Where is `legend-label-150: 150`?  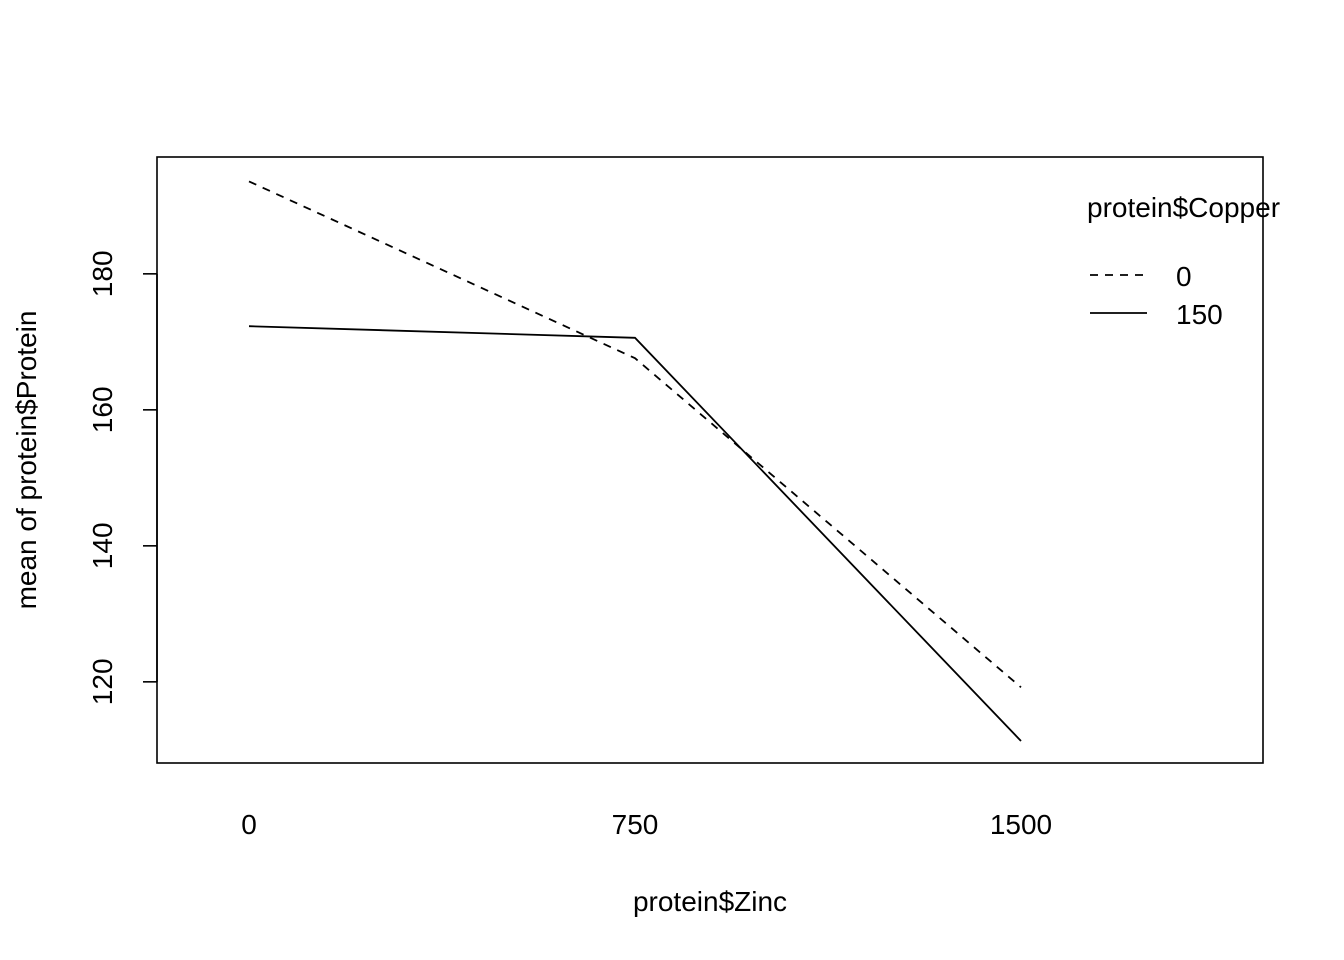
legend-label-150: 150 is located at coordinates (1199, 314).